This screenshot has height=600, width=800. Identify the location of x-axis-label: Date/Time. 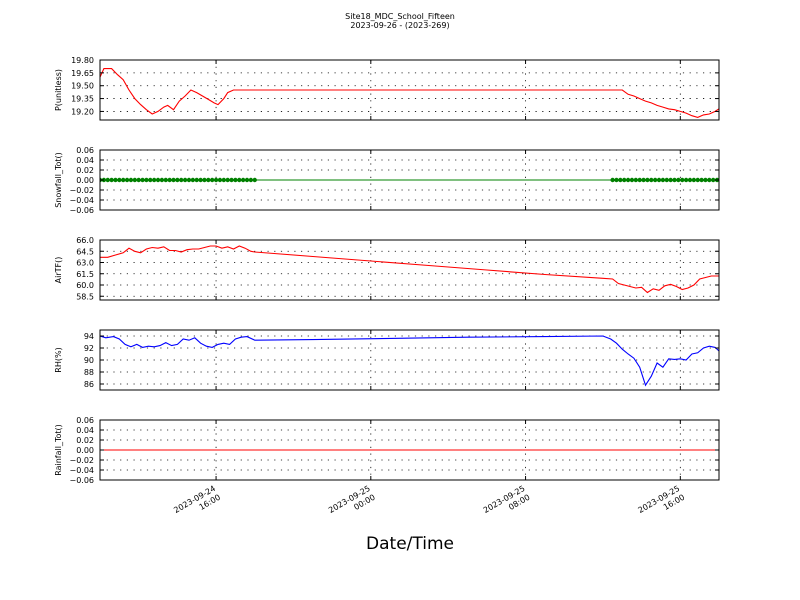
(410, 544).